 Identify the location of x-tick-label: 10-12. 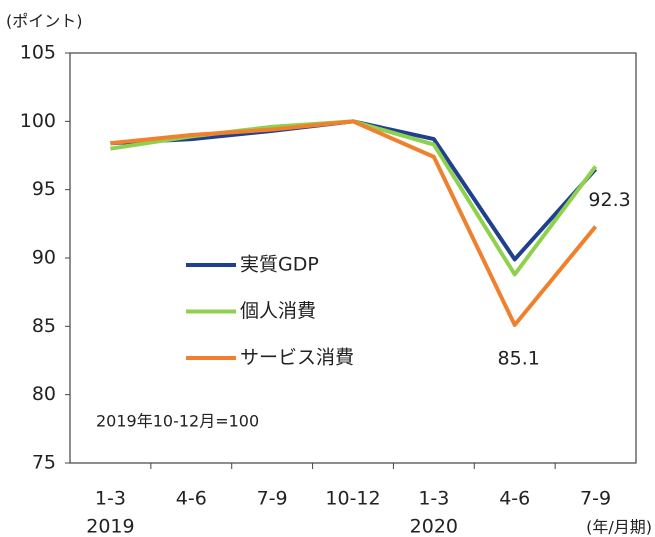
(352, 499).